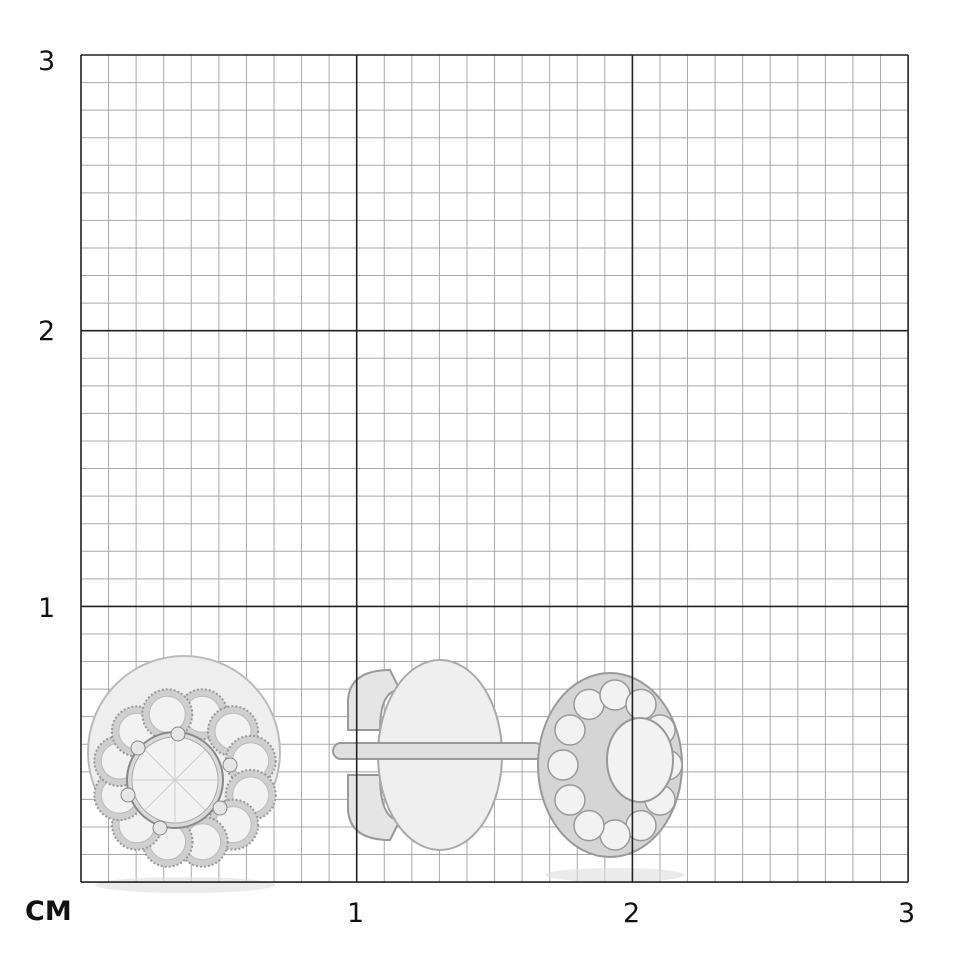 Image resolution: width=970 pixels, height=970 pixels. I want to click on y-tick-1: 1, so click(47, 608).